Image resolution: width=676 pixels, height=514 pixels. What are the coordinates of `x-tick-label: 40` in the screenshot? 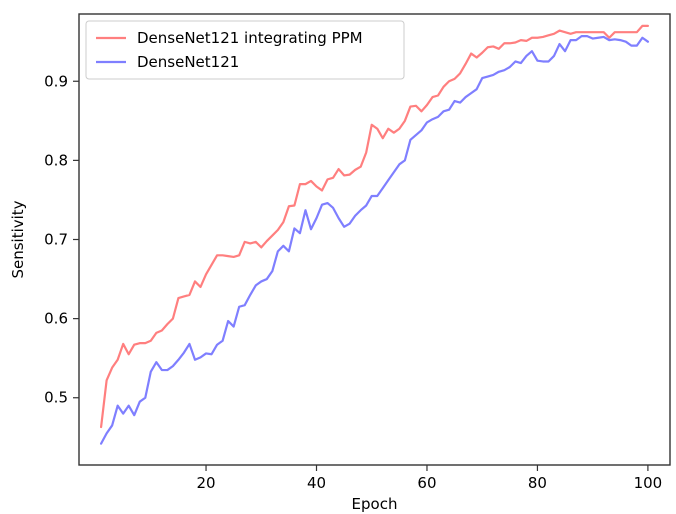 It's located at (316, 483).